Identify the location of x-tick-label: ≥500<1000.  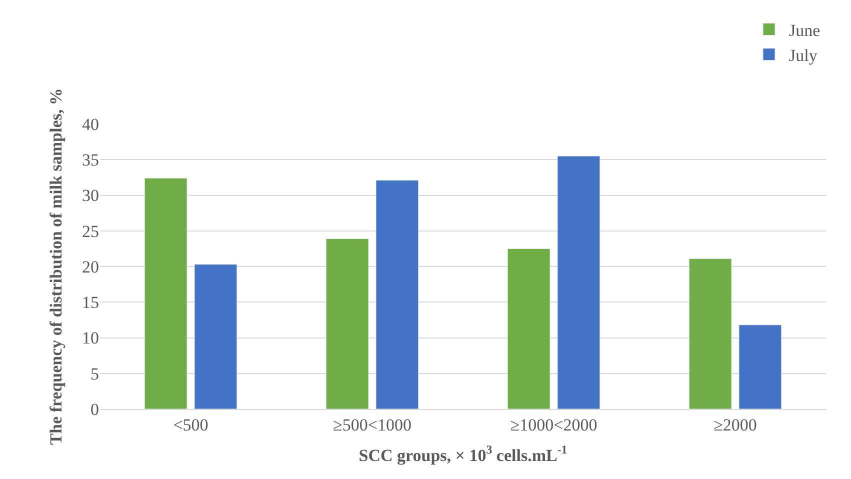
(372, 424).